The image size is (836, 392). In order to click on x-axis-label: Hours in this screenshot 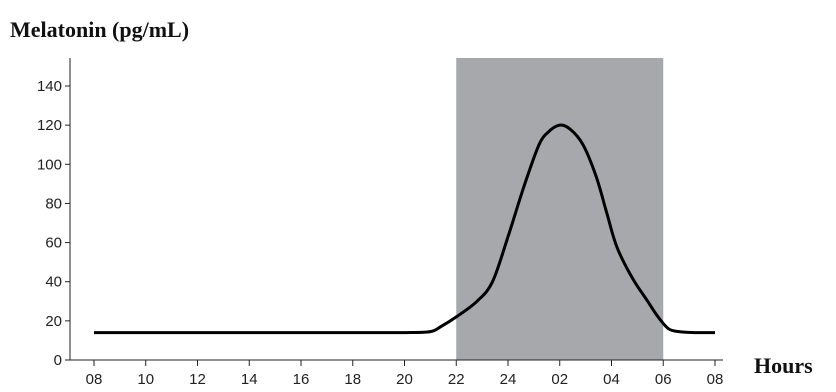, I will do `click(783, 365)`.